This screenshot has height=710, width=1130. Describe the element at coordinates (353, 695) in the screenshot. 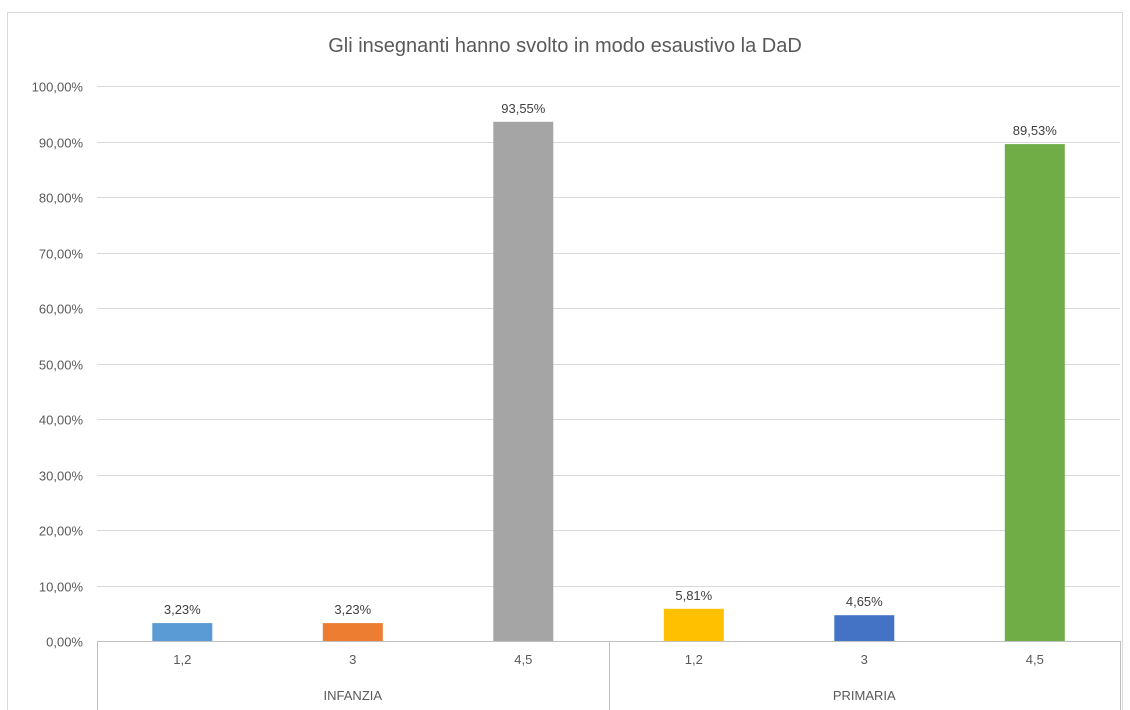

I see `x-group-label: INFANZIA` at that location.